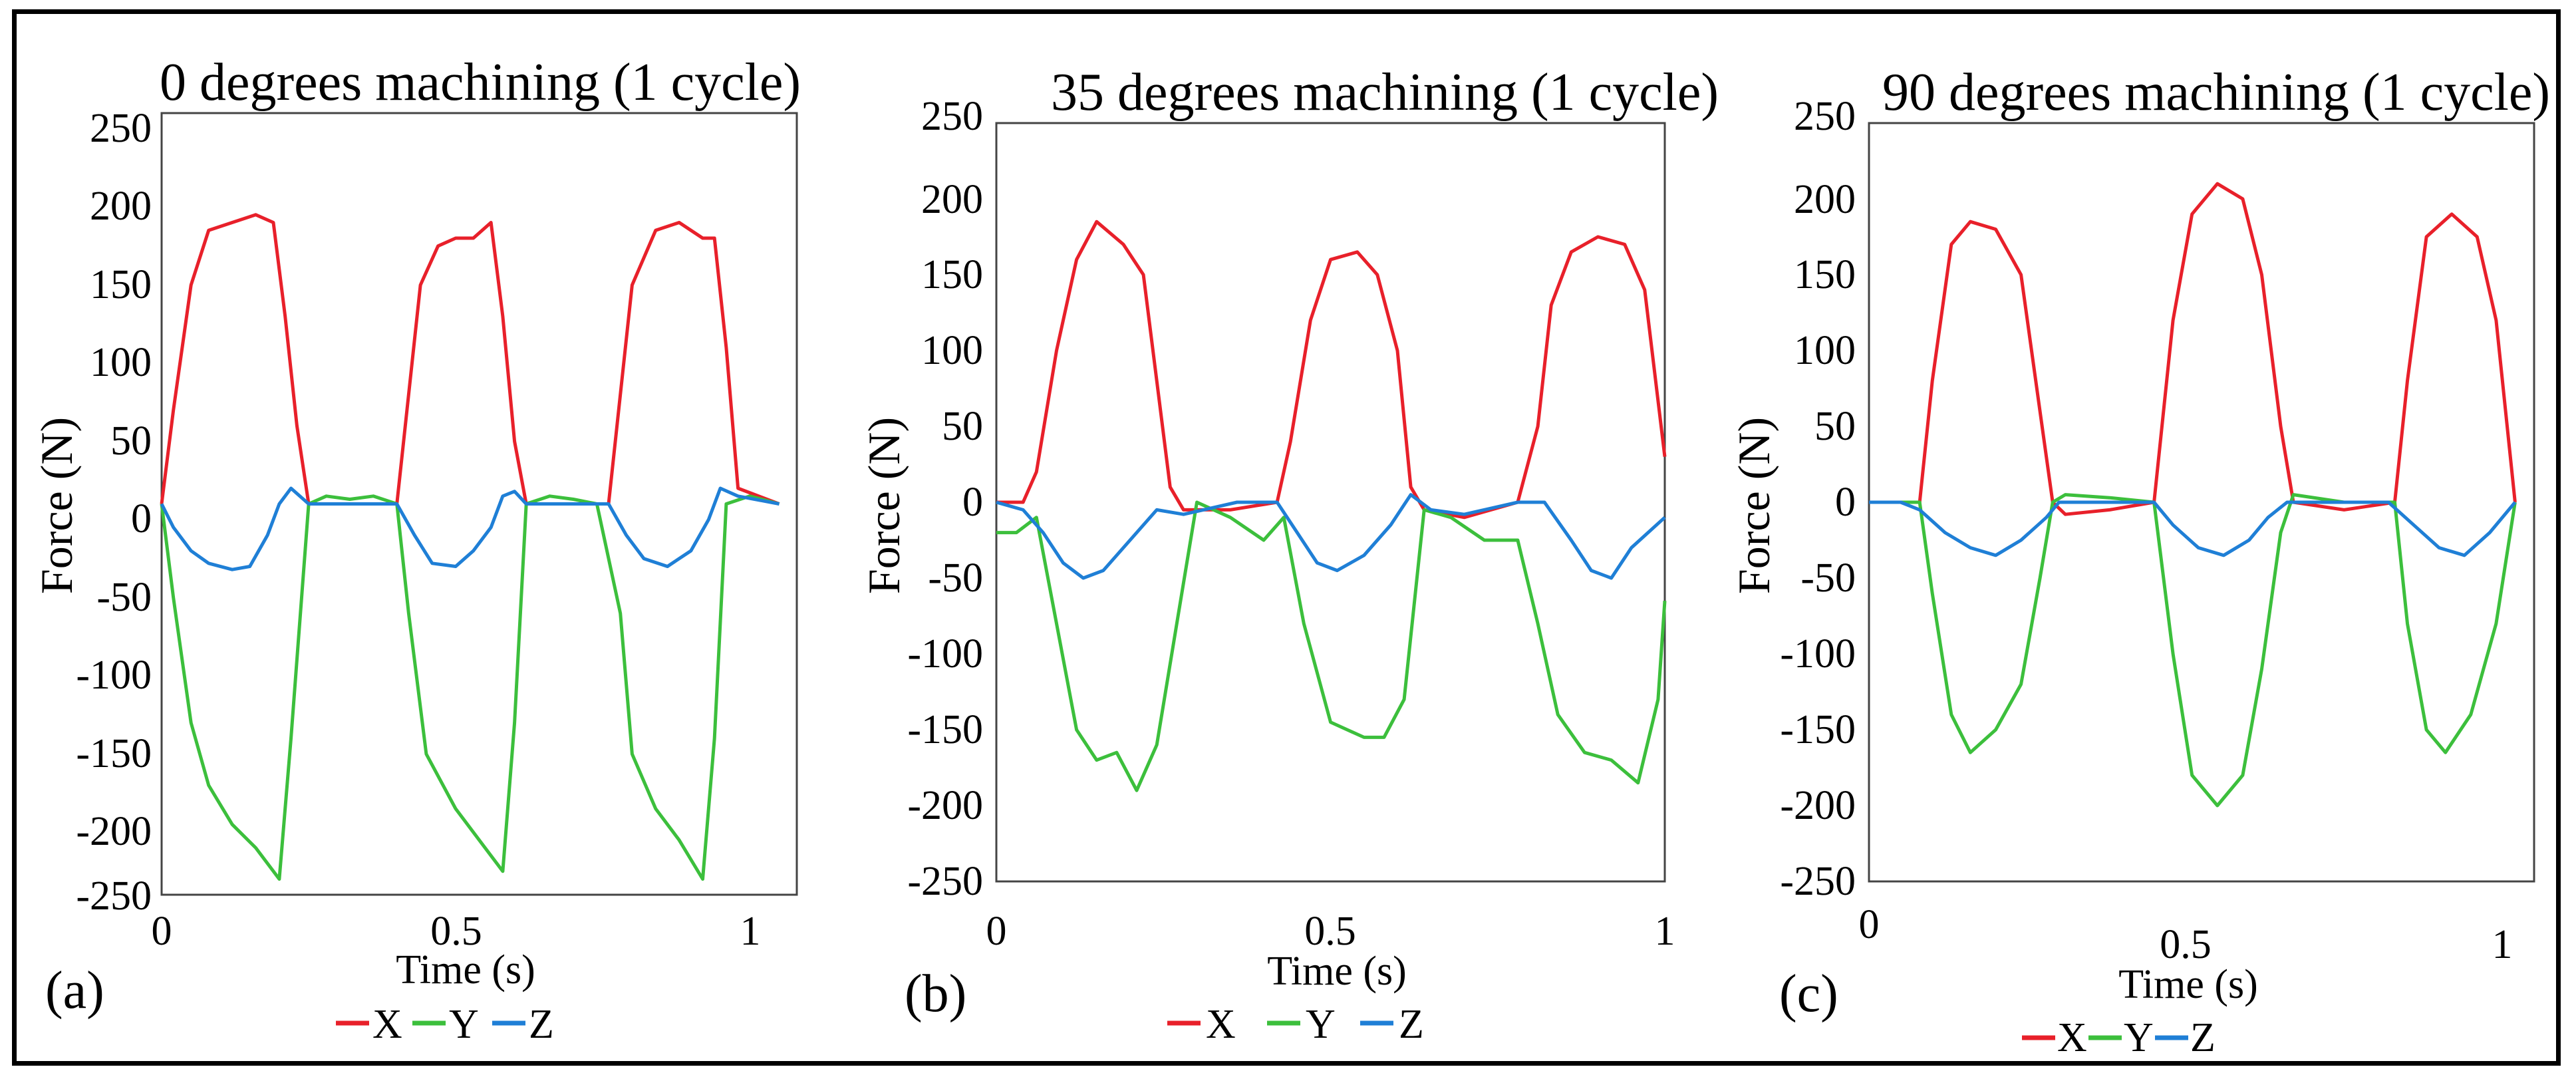  I want to click on panel-a-xticks: 0 0.5 1, so click(456, 931).